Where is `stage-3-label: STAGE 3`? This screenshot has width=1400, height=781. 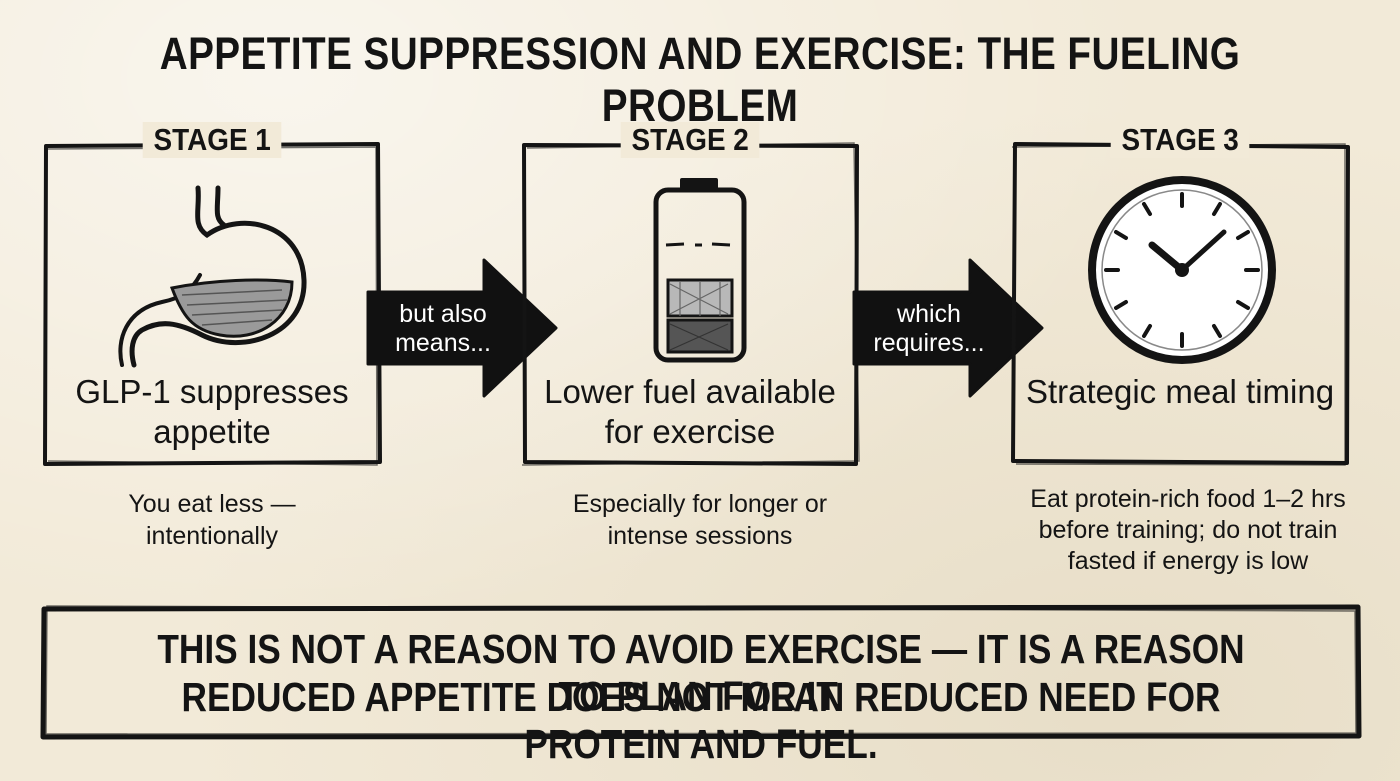 stage-3-label: STAGE 3 is located at coordinates (1180, 140).